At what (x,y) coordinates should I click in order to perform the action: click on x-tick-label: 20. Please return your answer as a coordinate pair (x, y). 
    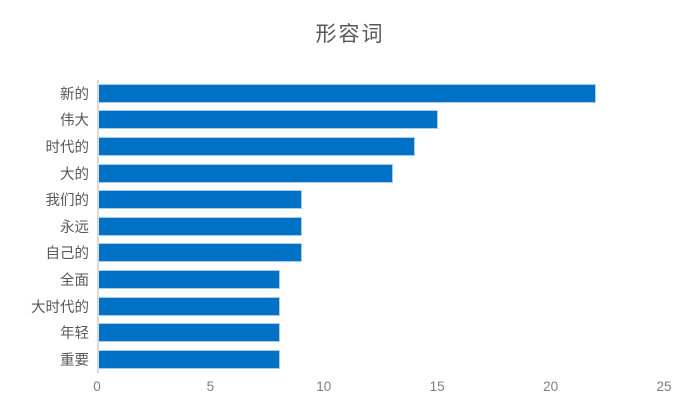
    Looking at the image, I should click on (551, 386).